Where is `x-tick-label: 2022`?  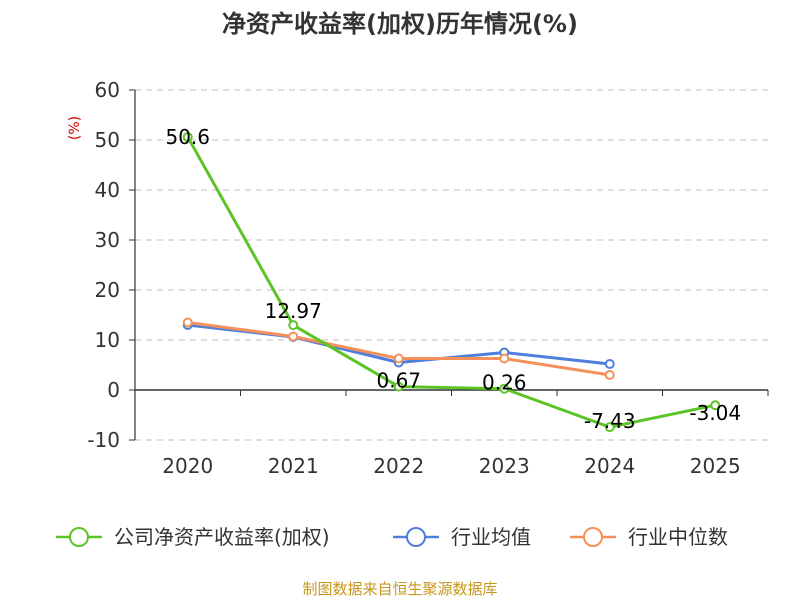
x-tick-label: 2022 is located at coordinates (398, 466).